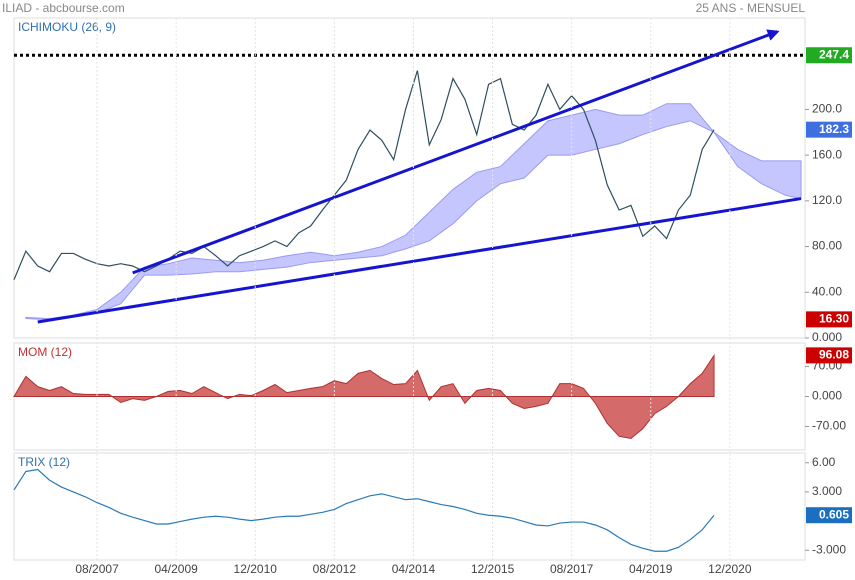 The height and width of the screenshot is (580, 855). I want to click on x-tick-label: 12/2020, so click(730, 569).